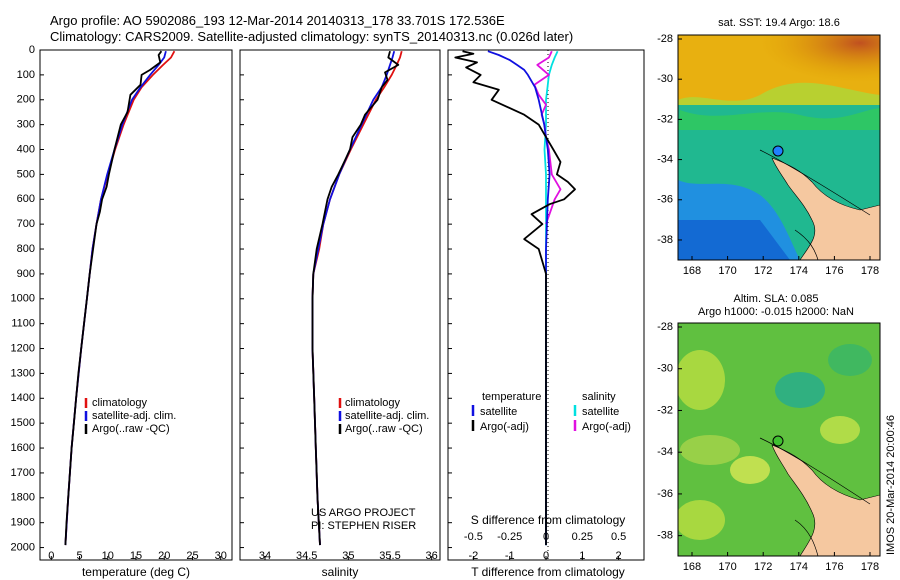 Image resolution: width=900 pixels, height=580 pixels. Describe the element at coordinates (548, 572) in the screenshot. I see `t-difference-axis-label: T difference from climatology` at that location.